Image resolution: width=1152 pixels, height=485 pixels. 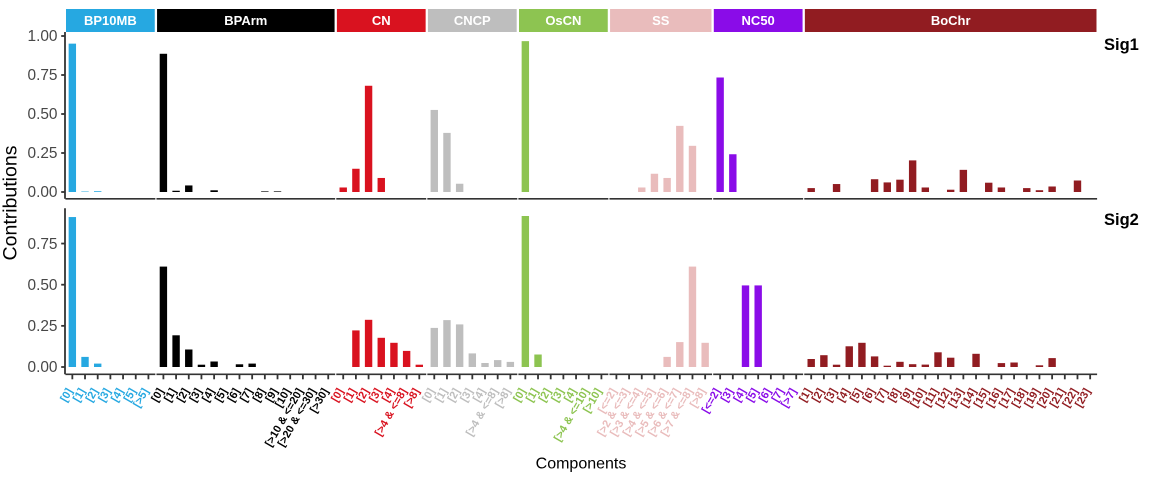 What do you see at coordinates (758, 20) in the screenshot?
I see `svg-text: NC50` at bounding box center [758, 20].